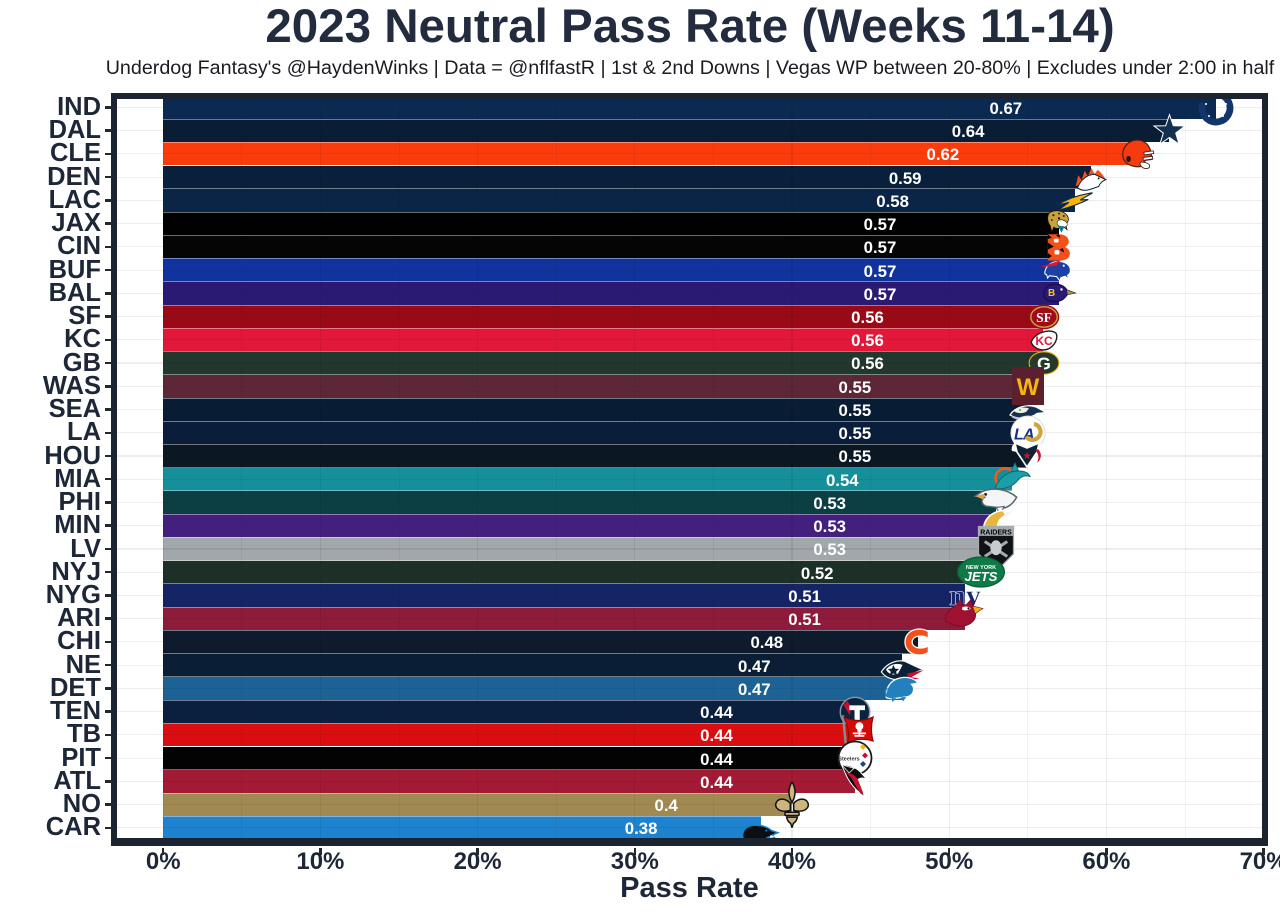 This screenshot has height=918, width=1280. Describe the element at coordinates (848, 760) in the screenshot. I see `svg-text: Steelers` at that location.